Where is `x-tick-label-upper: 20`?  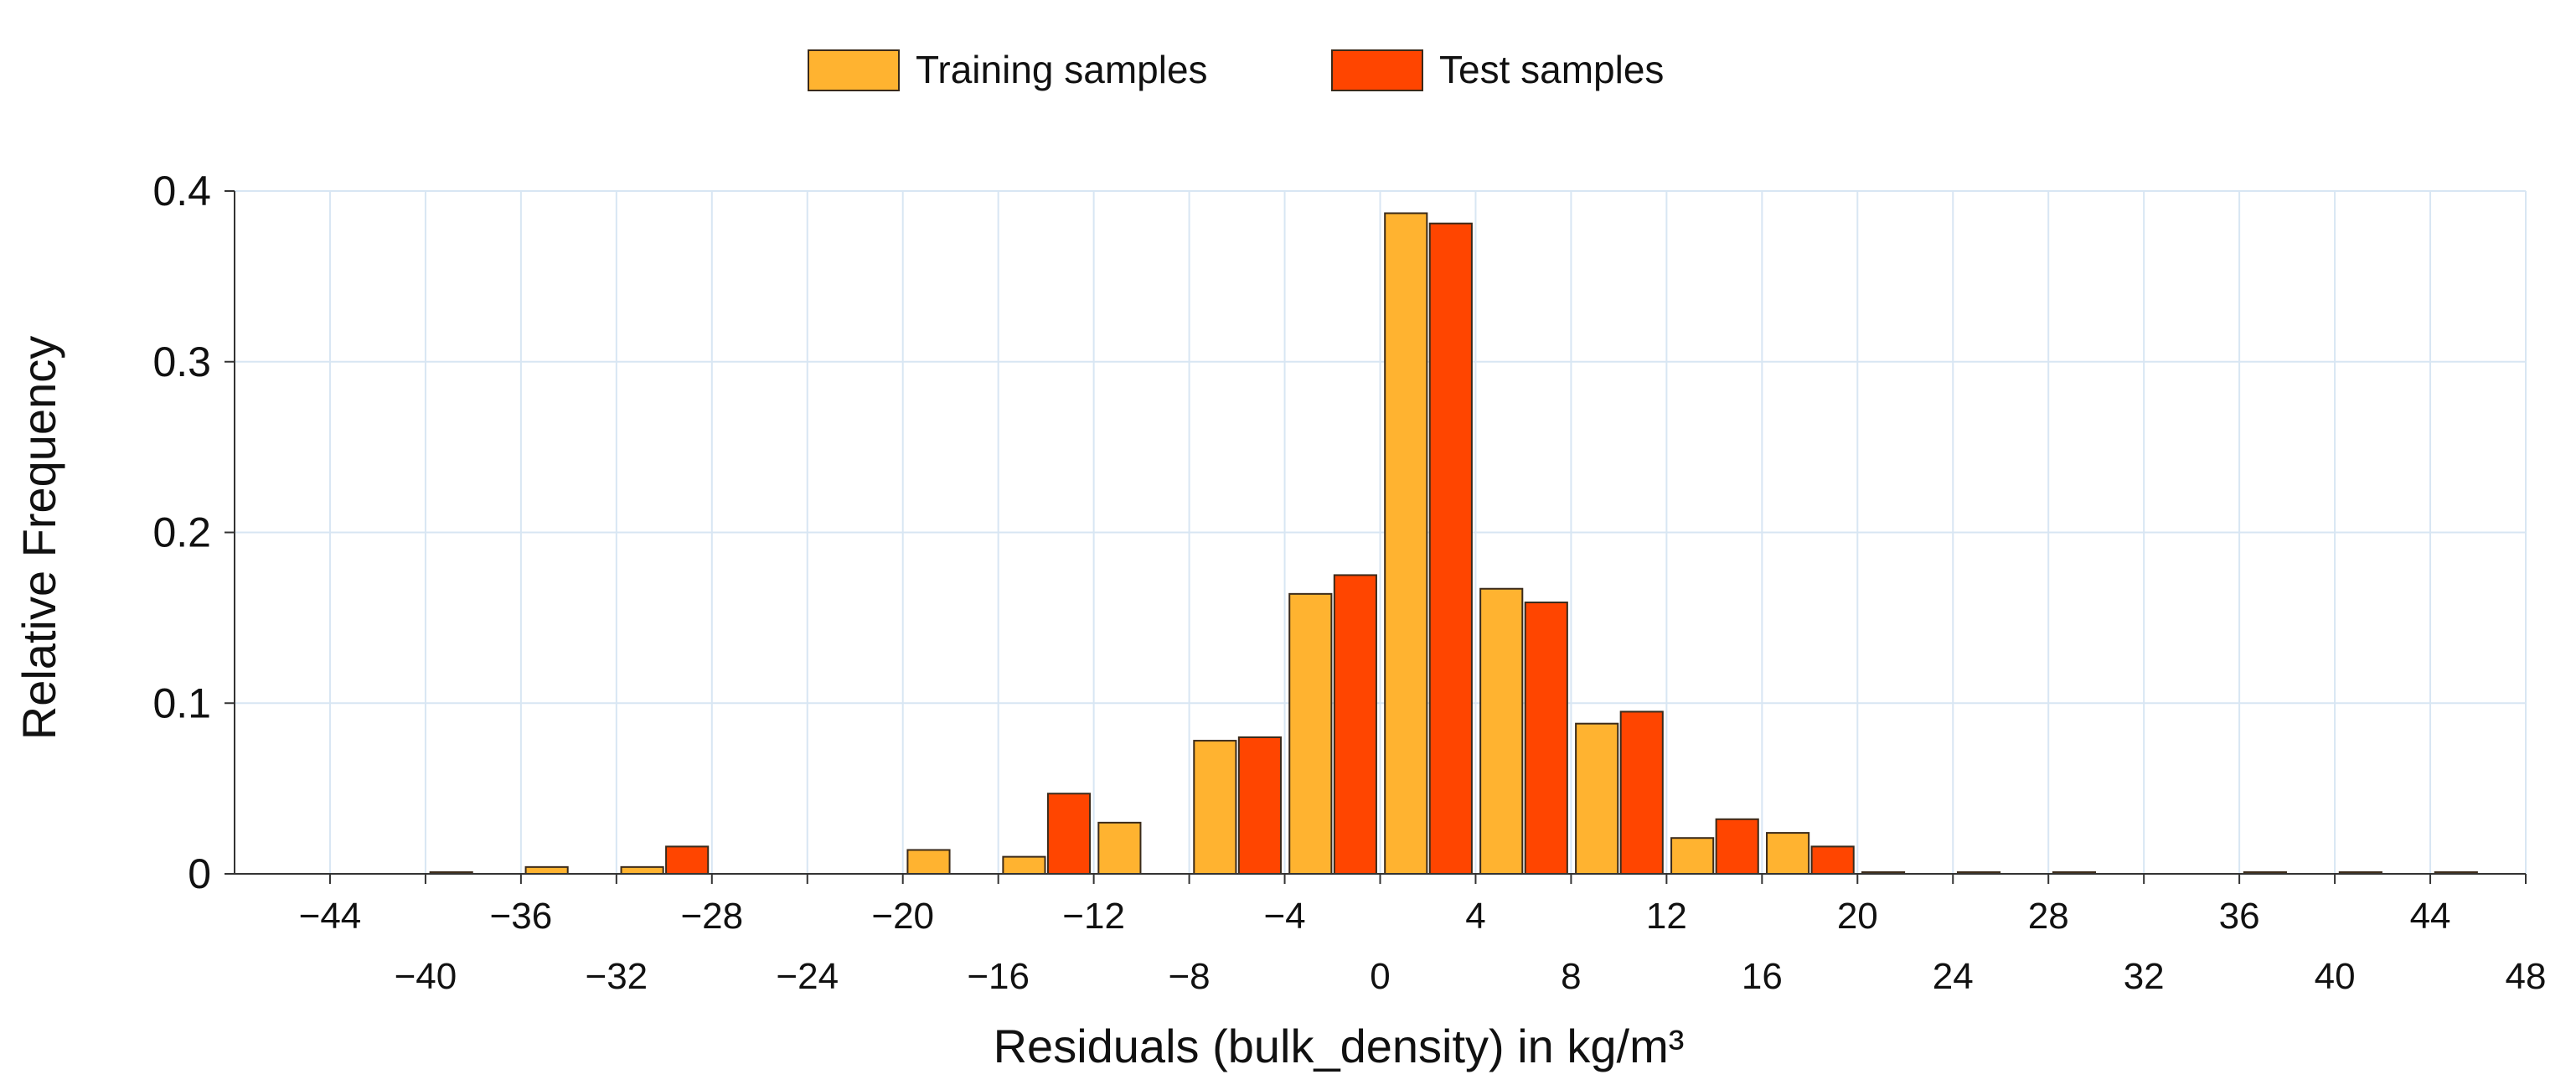
x-tick-label-upper: 20 is located at coordinates (1857, 916).